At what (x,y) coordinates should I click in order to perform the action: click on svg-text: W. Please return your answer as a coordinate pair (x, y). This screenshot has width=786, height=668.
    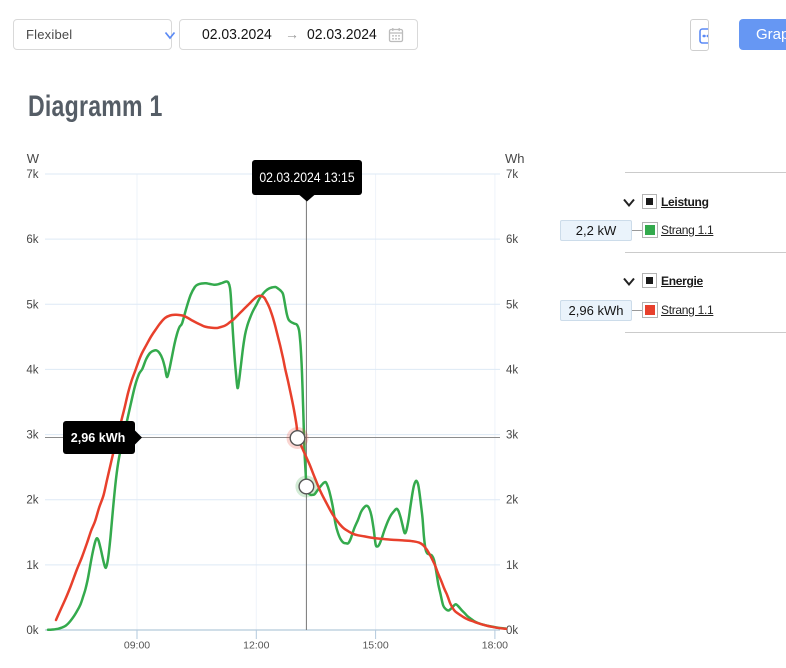
    Looking at the image, I should click on (33, 158).